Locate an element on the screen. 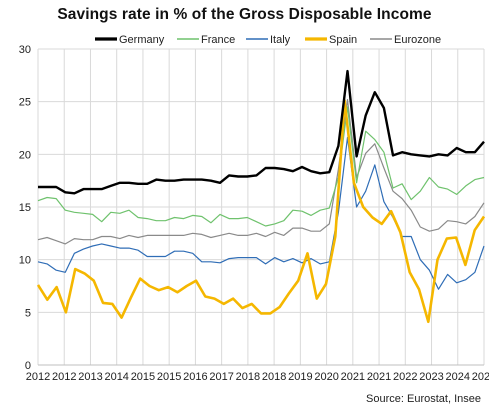 The image size is (489, 413). legend-label-france: France is located at coordinates (218, 40).